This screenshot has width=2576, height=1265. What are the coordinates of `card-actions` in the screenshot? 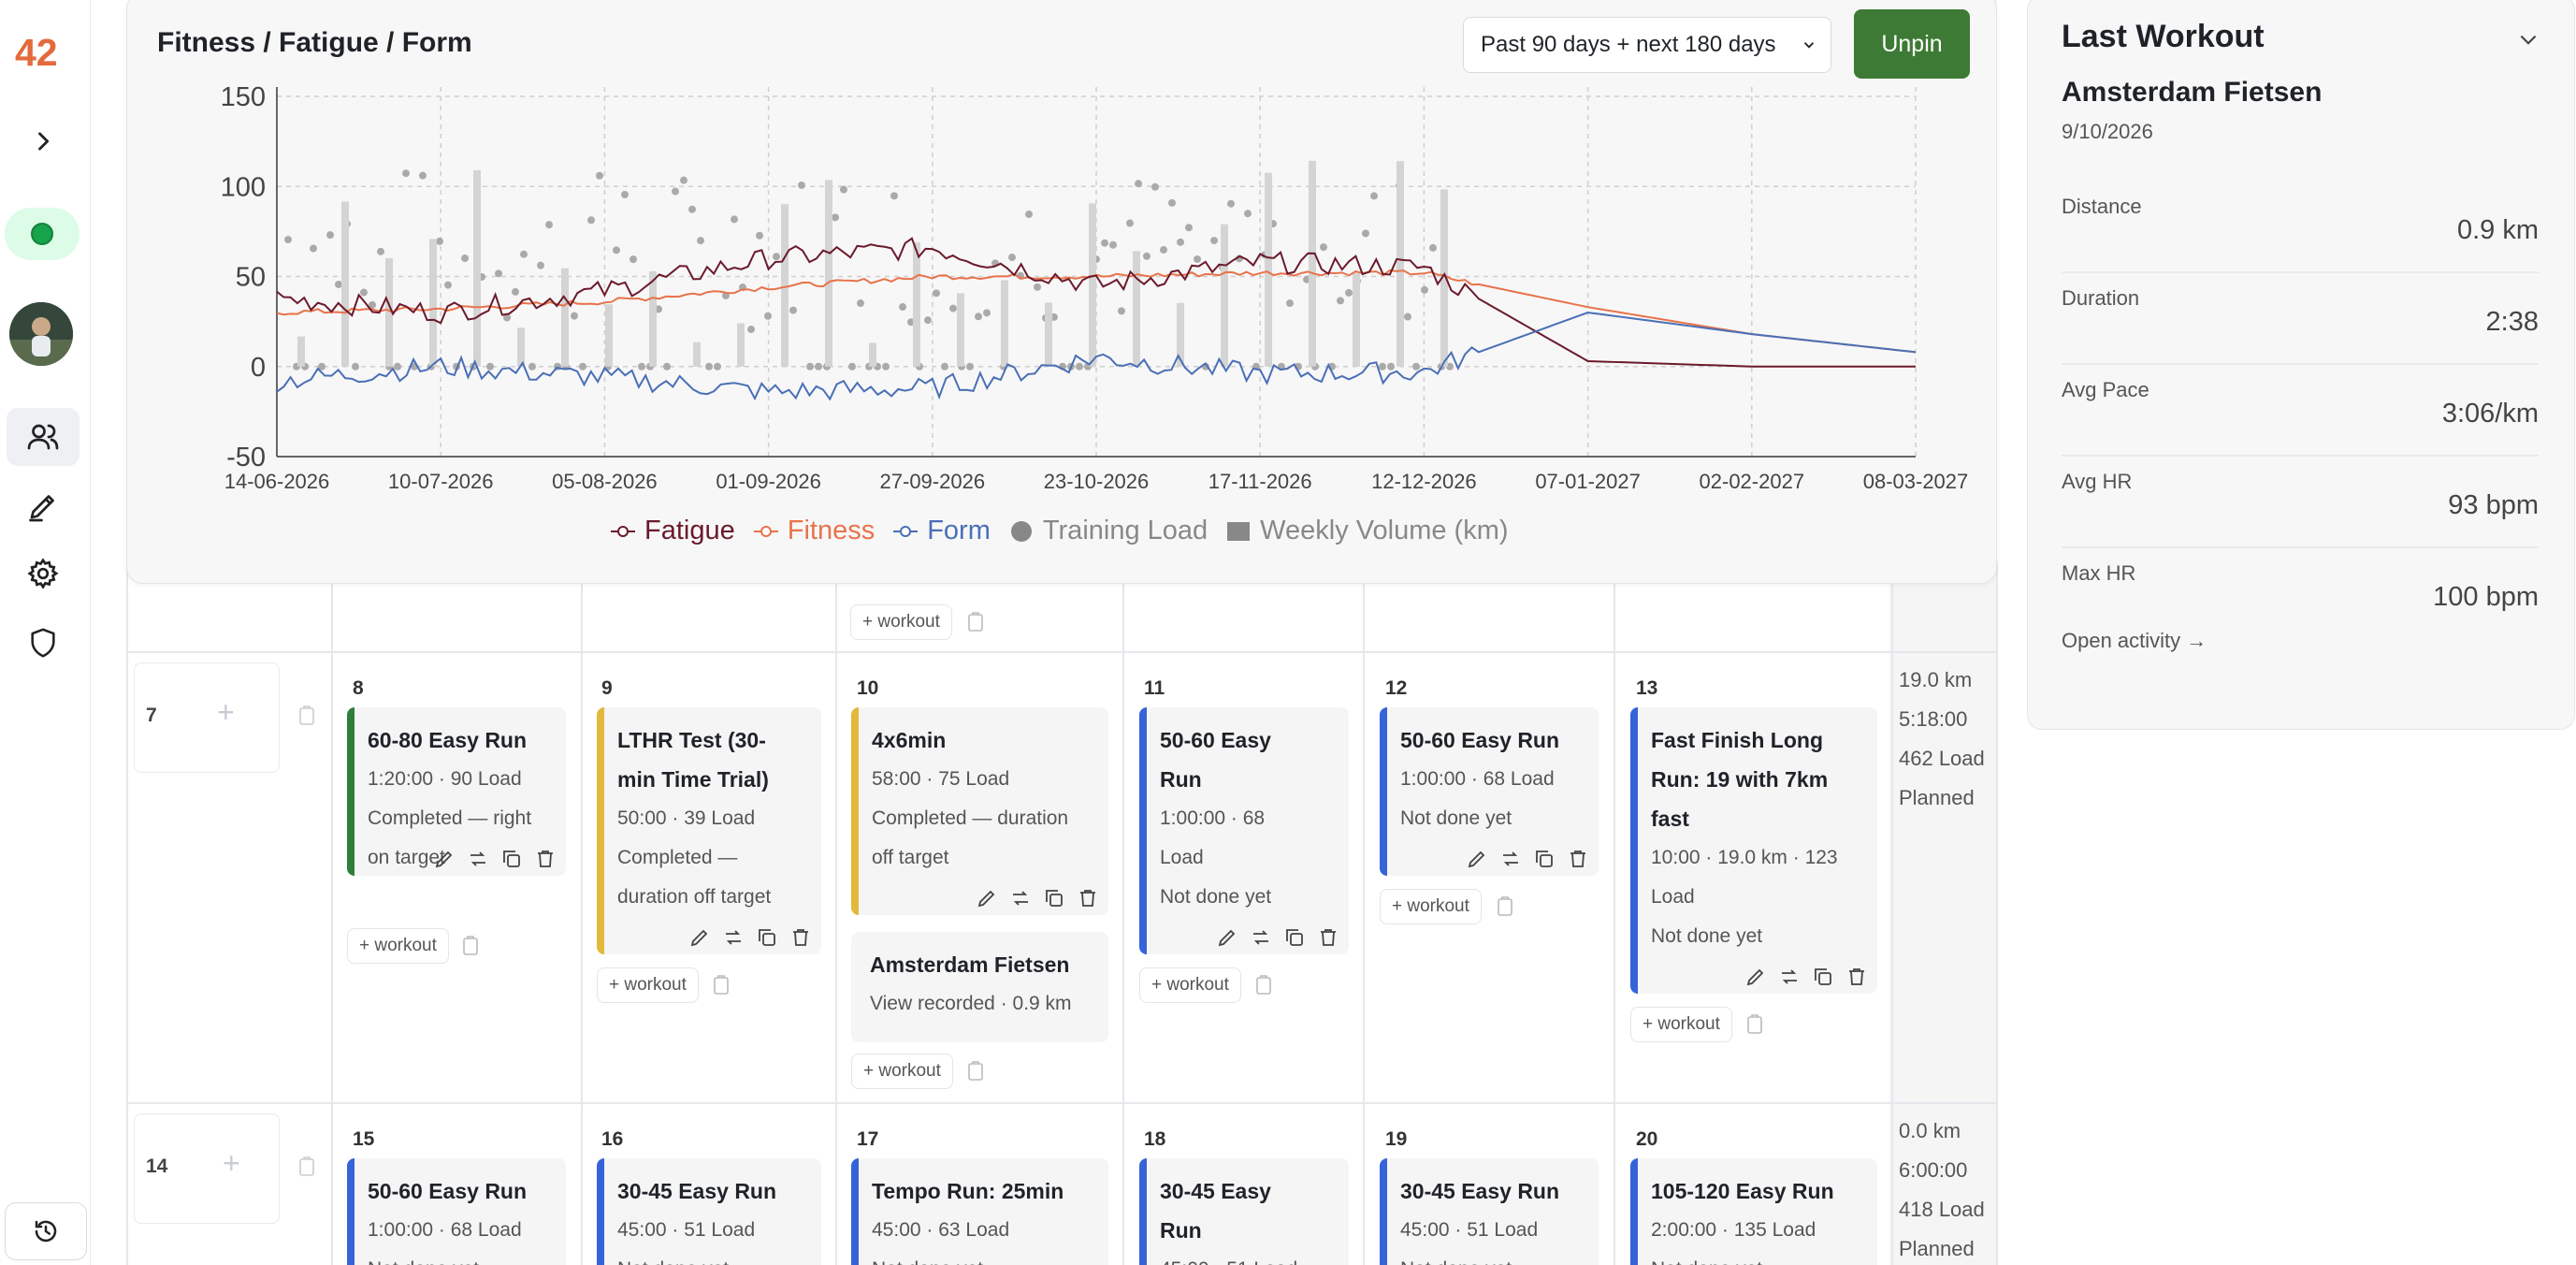 It's located at (1278, 937).